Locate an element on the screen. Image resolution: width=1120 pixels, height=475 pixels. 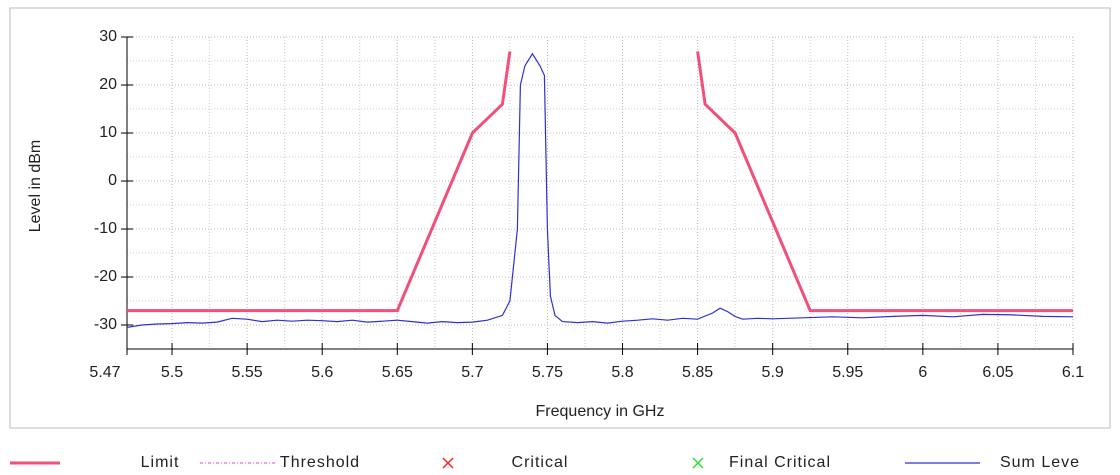
y-axis-label: Level in dBm is located at coordinates (35, 186).